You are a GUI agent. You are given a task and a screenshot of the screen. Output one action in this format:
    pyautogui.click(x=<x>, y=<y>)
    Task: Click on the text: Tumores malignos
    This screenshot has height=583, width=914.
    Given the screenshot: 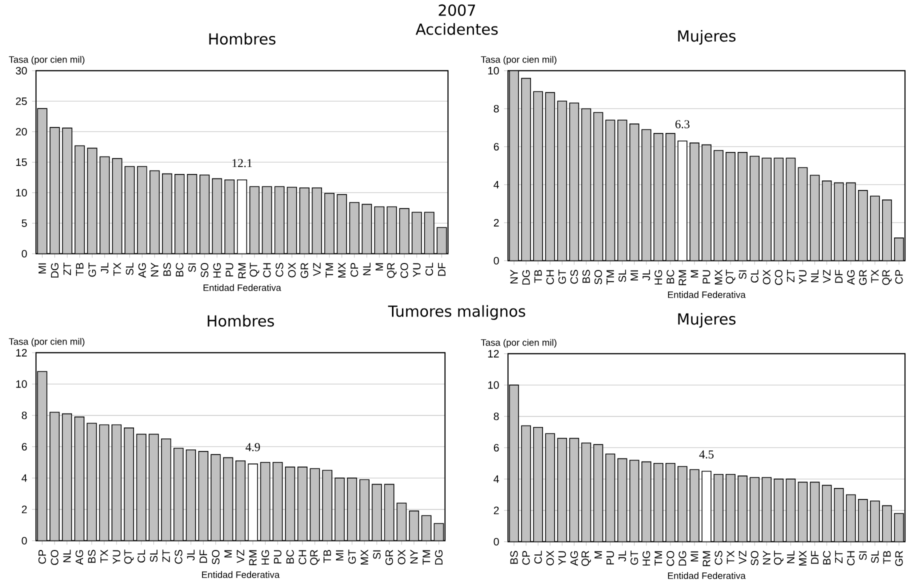 What is the action you would take?
    pyautogui.click(x=457, y=312)
    